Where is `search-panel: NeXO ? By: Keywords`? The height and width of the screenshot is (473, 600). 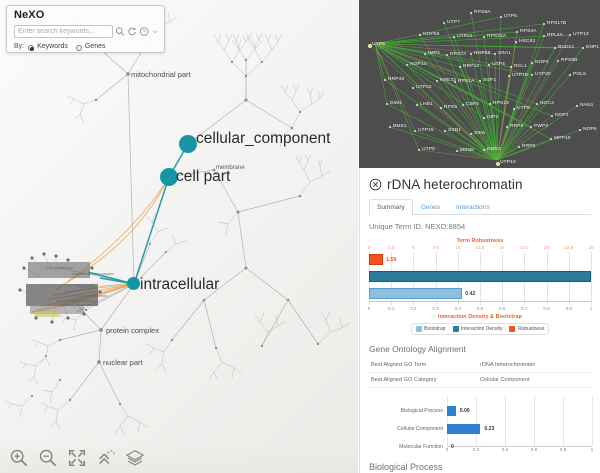 search-panel: NeXO ? By: Keywords is located at coordinates (85, 29).